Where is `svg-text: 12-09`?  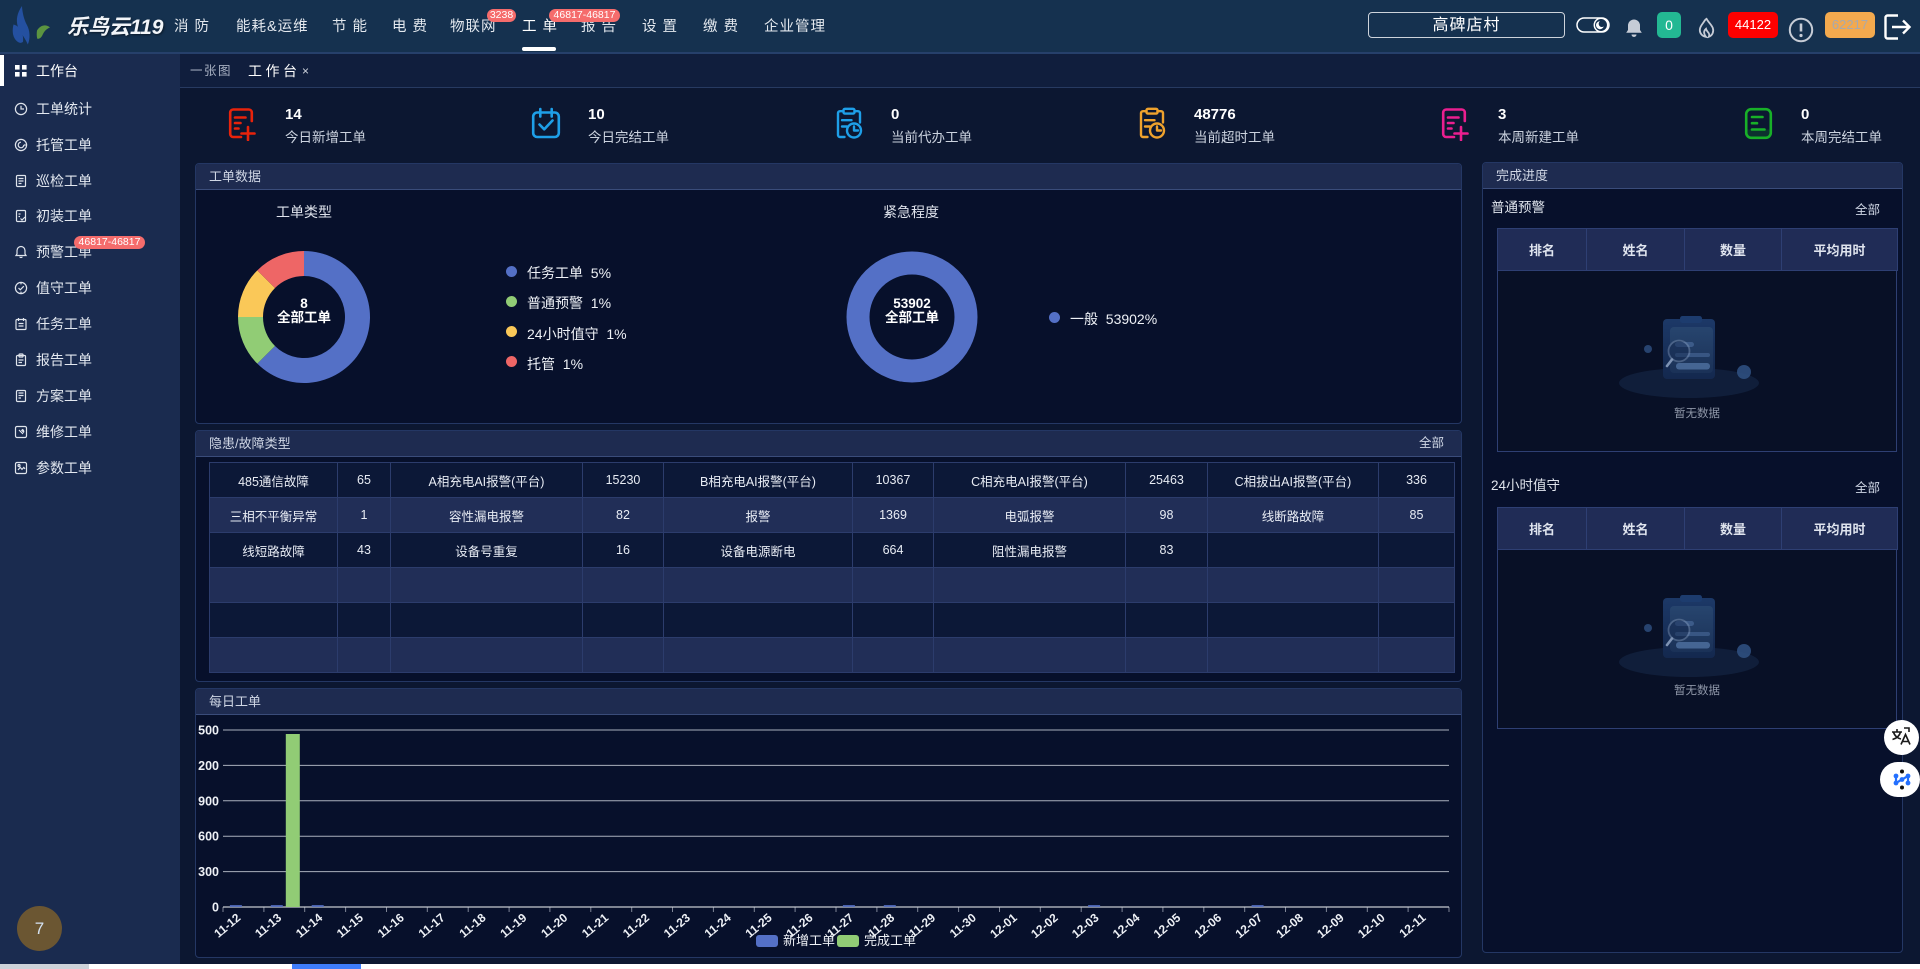 svg-text: 12-09 is located at coordinates (1330, 925).